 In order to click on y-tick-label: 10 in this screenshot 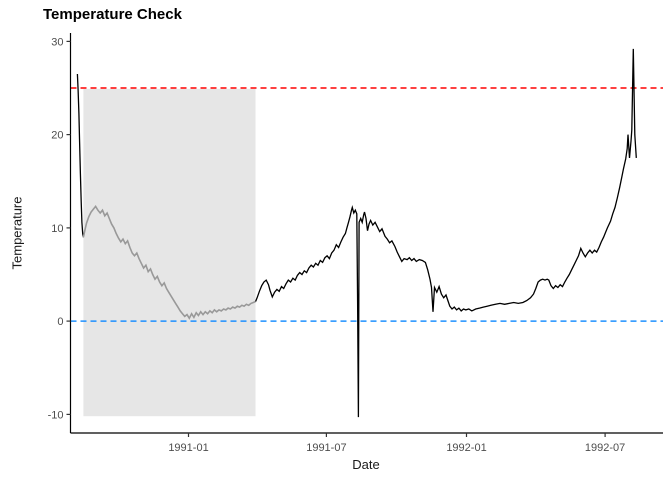, I will do `click(57, 229)`.